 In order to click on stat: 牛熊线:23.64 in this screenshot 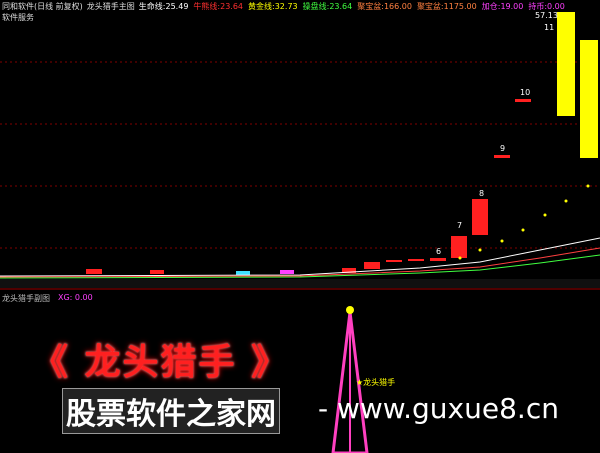, I will do `click(218, 6)`.